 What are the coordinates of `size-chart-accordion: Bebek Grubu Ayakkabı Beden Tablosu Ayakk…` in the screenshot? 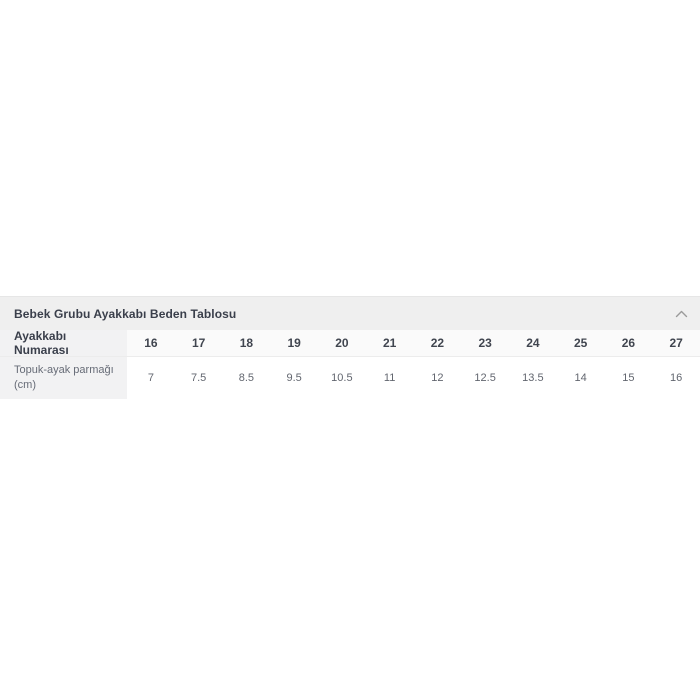 It's located at (350, 347).